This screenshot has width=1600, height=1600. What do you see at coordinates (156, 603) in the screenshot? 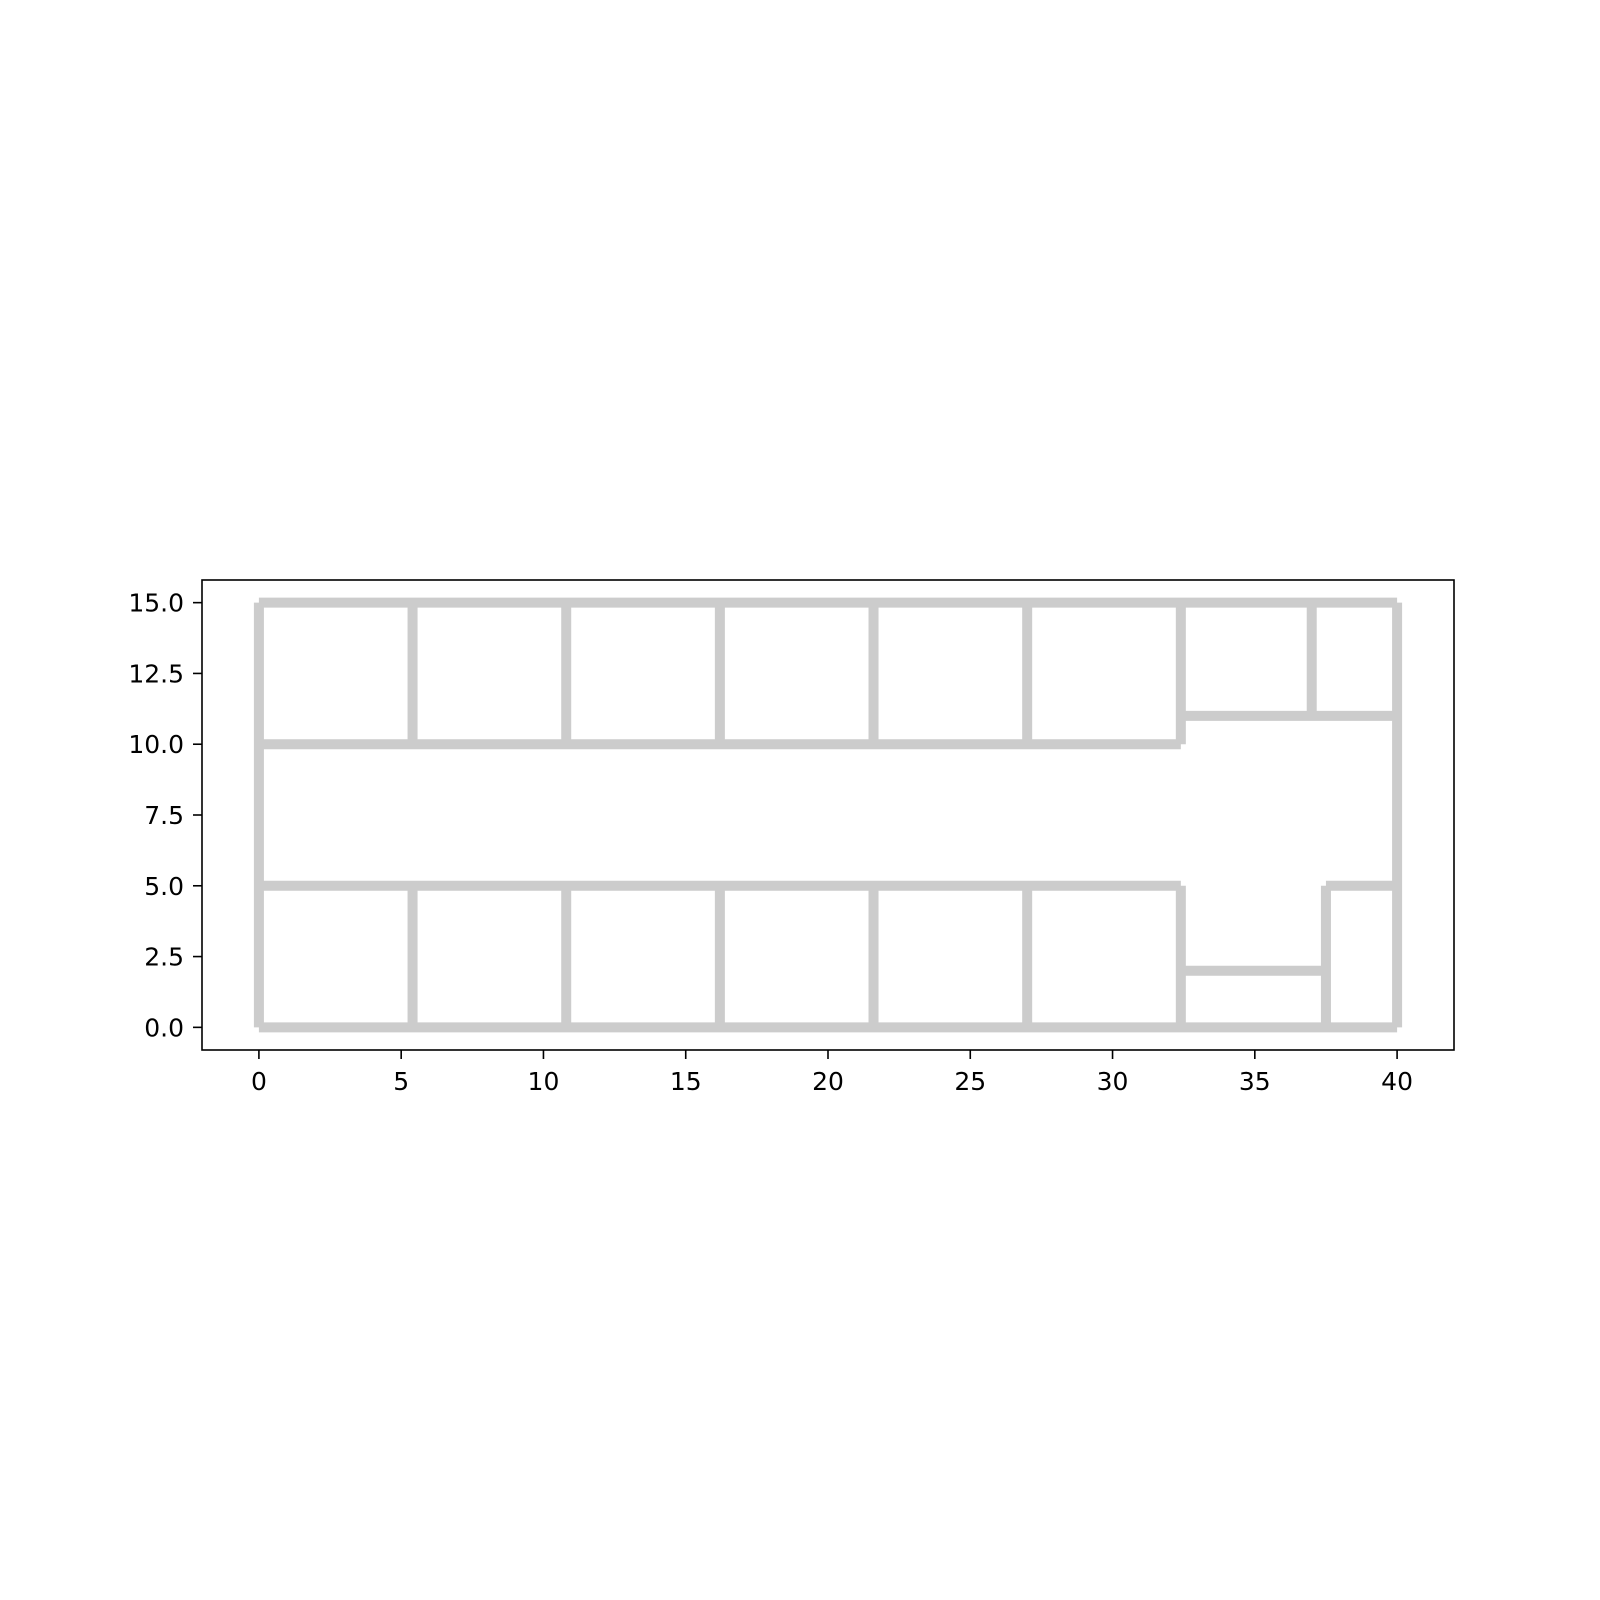
I see `y-tick-label: 15.0` at bounding box center [156, 603].